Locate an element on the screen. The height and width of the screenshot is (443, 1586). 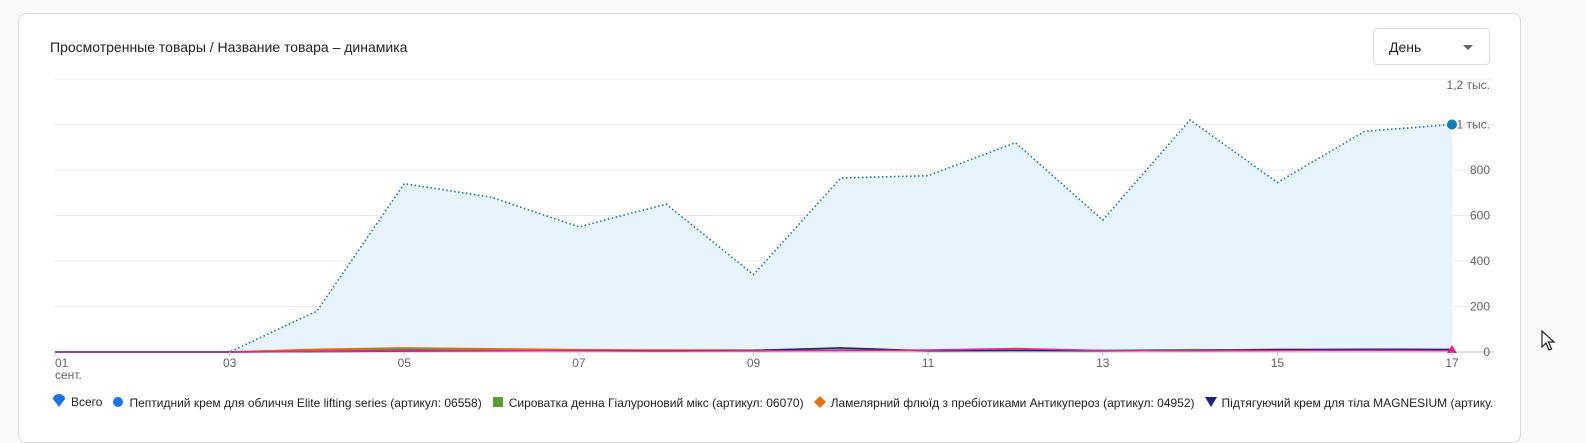
triangle-down-marker-icon is located at coordinates (1210, 403).